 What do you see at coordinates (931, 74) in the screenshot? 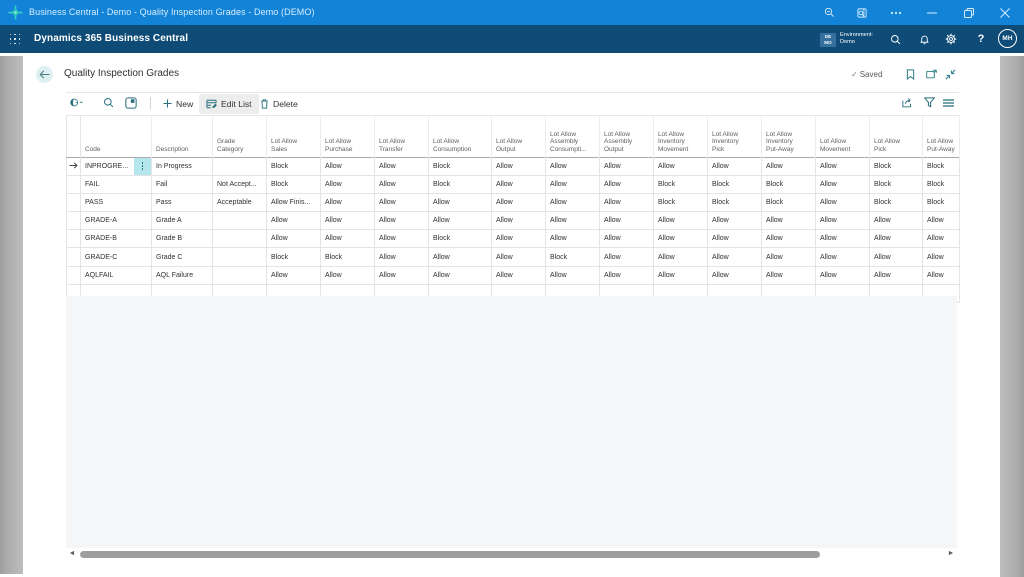
I see `open-in-new-window-icon` at bounding box center [931, 74].